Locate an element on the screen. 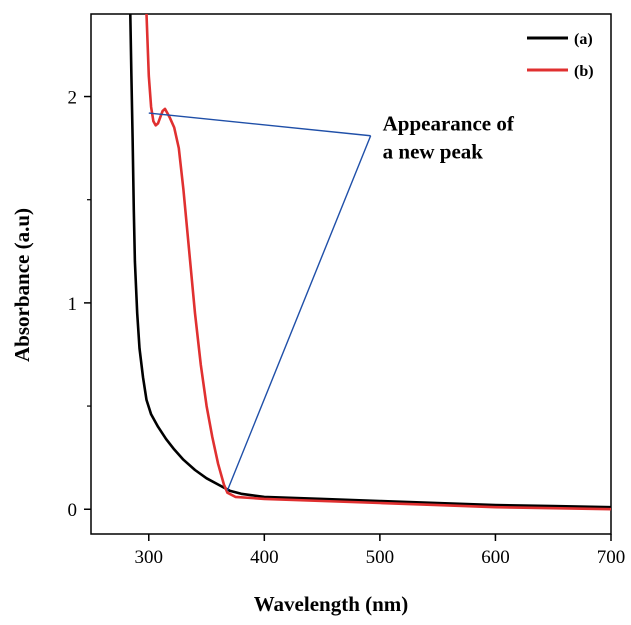 The height and width of the screenshot is (625, 631). x-tick-label: 400 is located at coordinates (264, 557).